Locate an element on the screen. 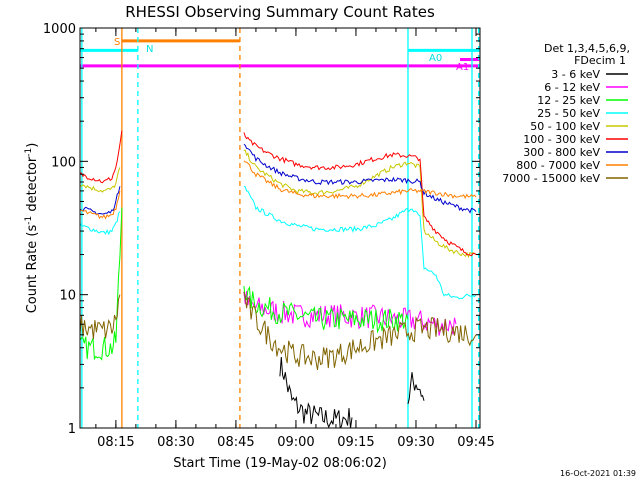 The width and height of the screenshot is (640, 480). legend-label-7: 300 - 800 keV is located at coordinates (561, 152).